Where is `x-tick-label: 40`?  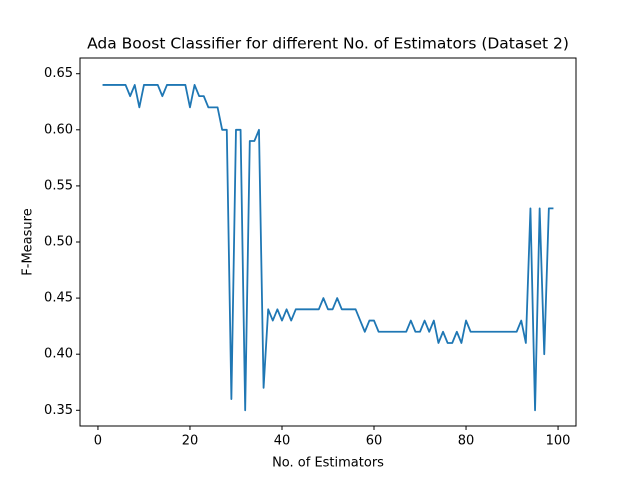
x-tick-label: 40 is located at coordinates (282, 441).